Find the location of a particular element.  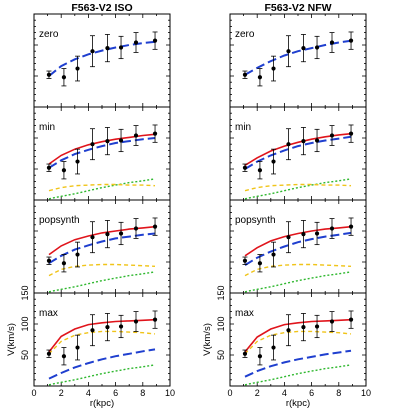

y-tick-label: 150 is located at coordinates (221, 292).